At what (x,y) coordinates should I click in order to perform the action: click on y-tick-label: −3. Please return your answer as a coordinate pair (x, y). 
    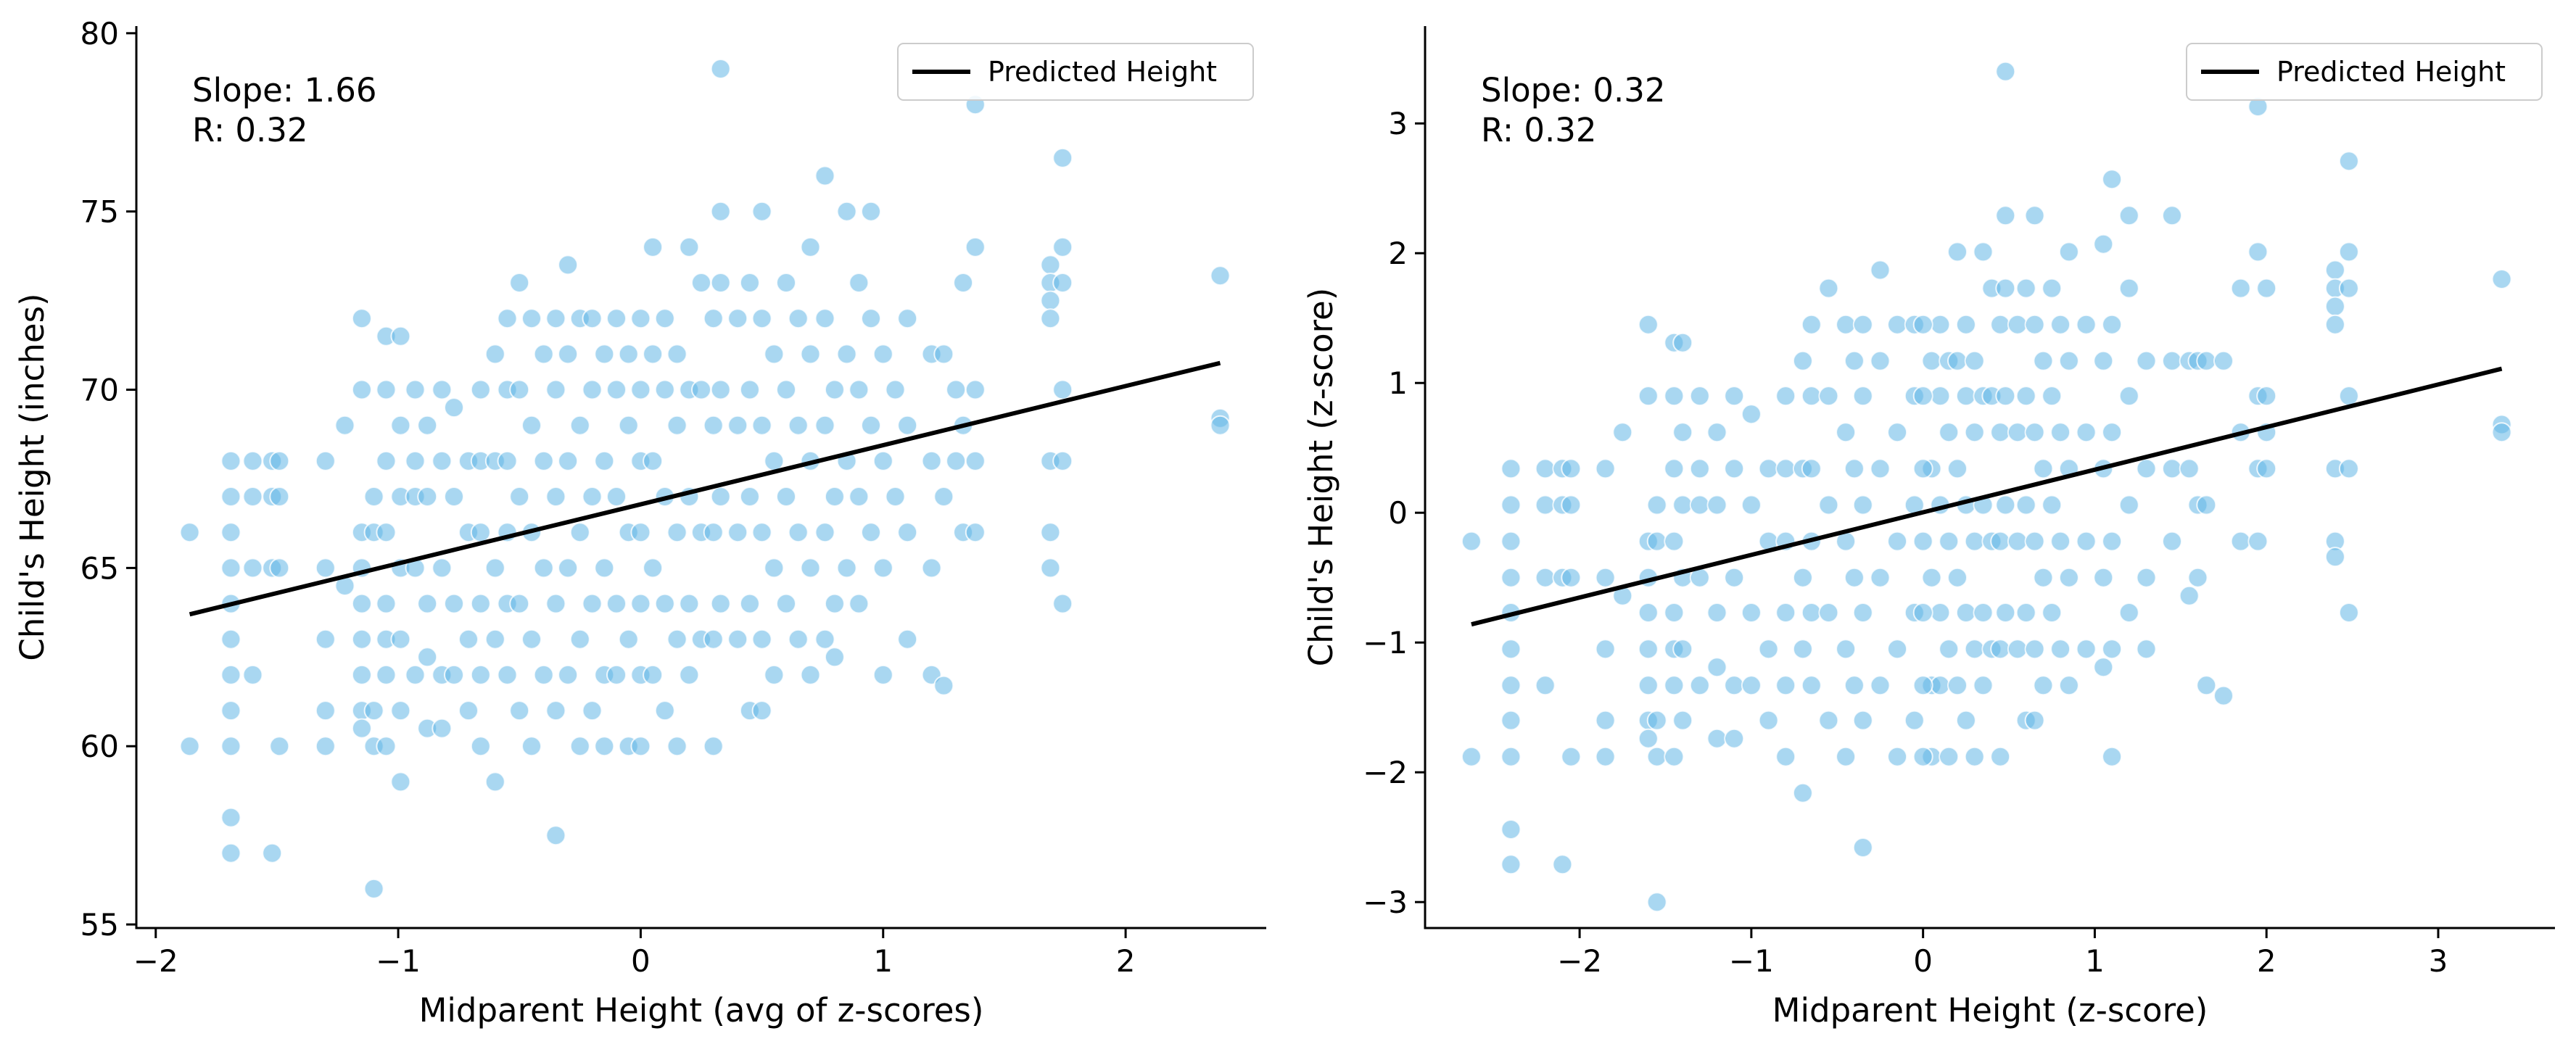
    Looking at the image, I should click on (1385, 902).